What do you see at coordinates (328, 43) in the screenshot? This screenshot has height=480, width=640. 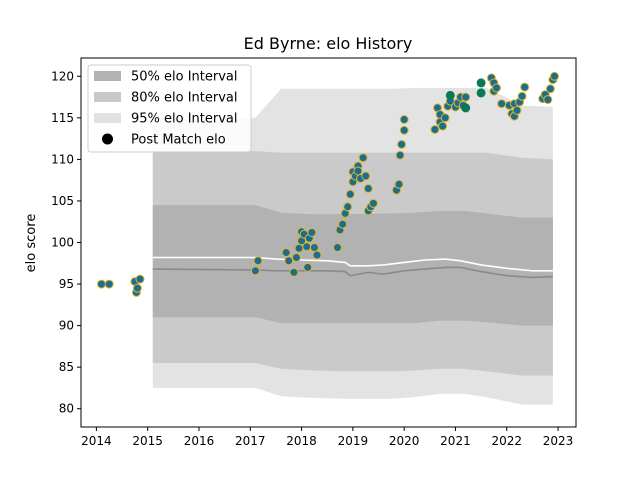 I see `chart-title: Ed Byrne: elo History` at bounding box center [328, 43].